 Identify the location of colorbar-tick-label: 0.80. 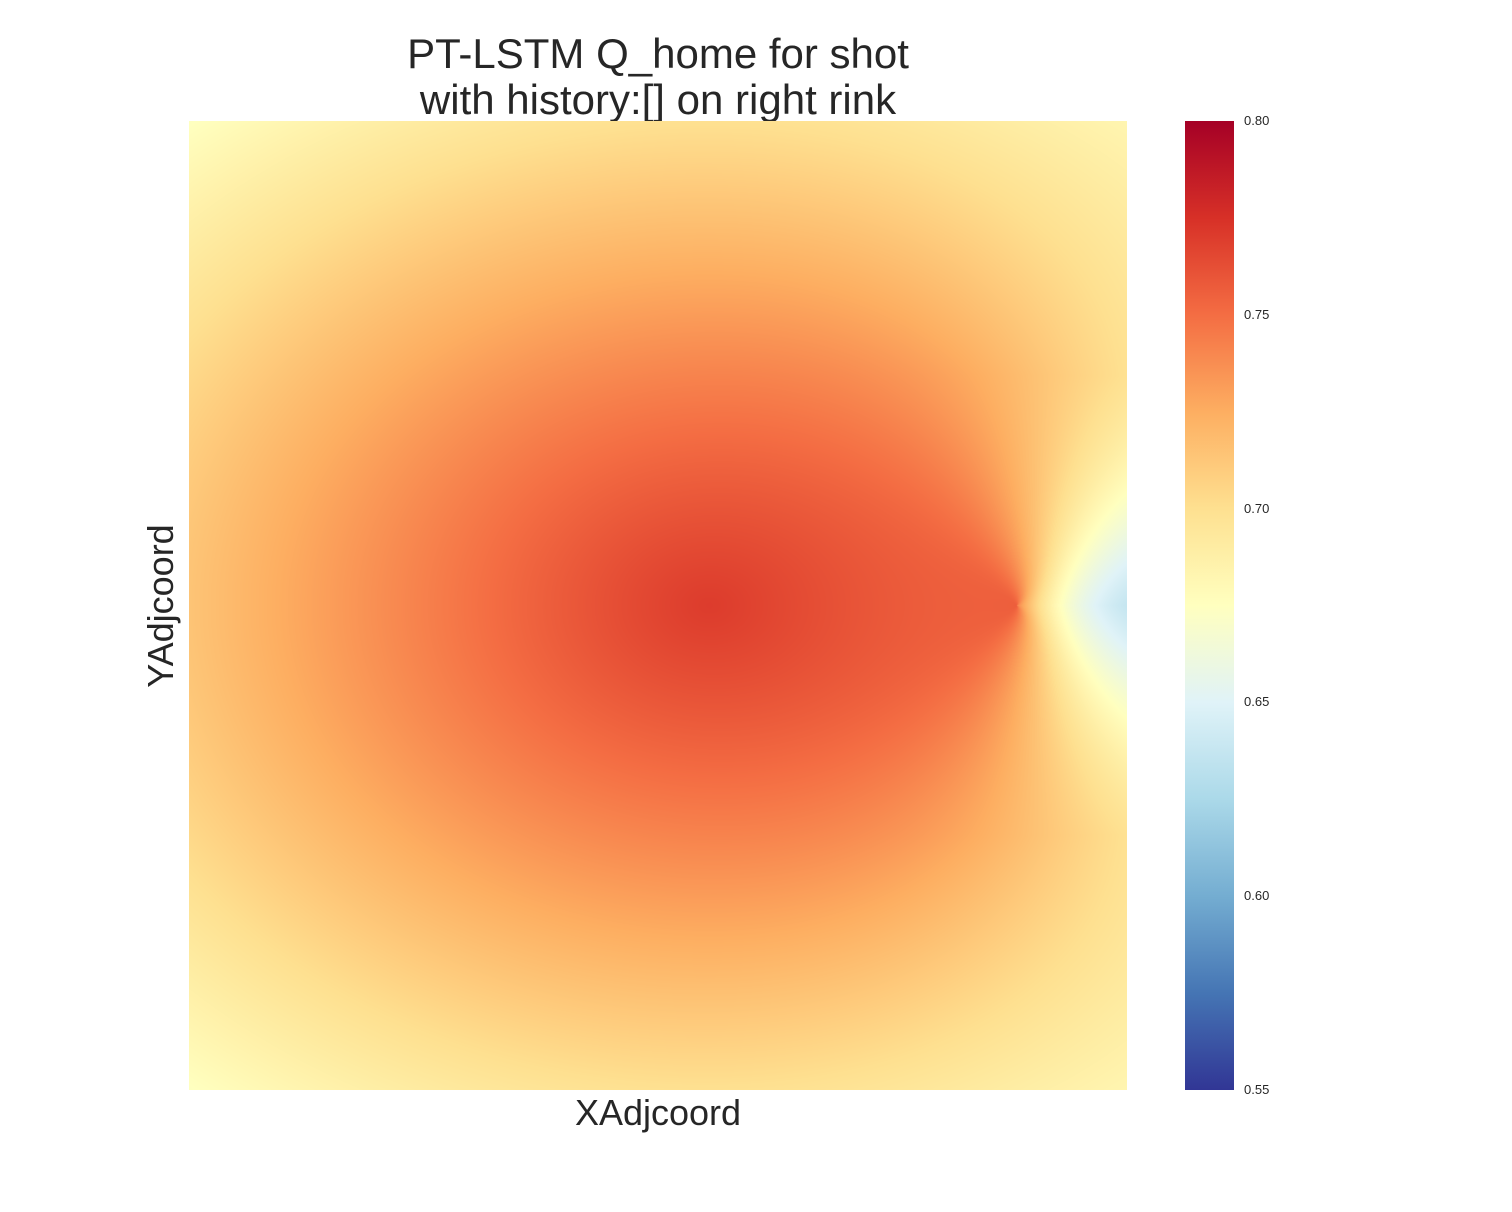
(1257, 120).